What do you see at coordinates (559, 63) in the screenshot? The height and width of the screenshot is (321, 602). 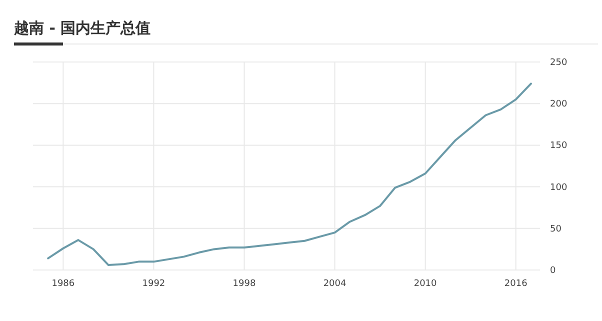 I see `y-tick-label: 250` at bounding box center [559, 63].